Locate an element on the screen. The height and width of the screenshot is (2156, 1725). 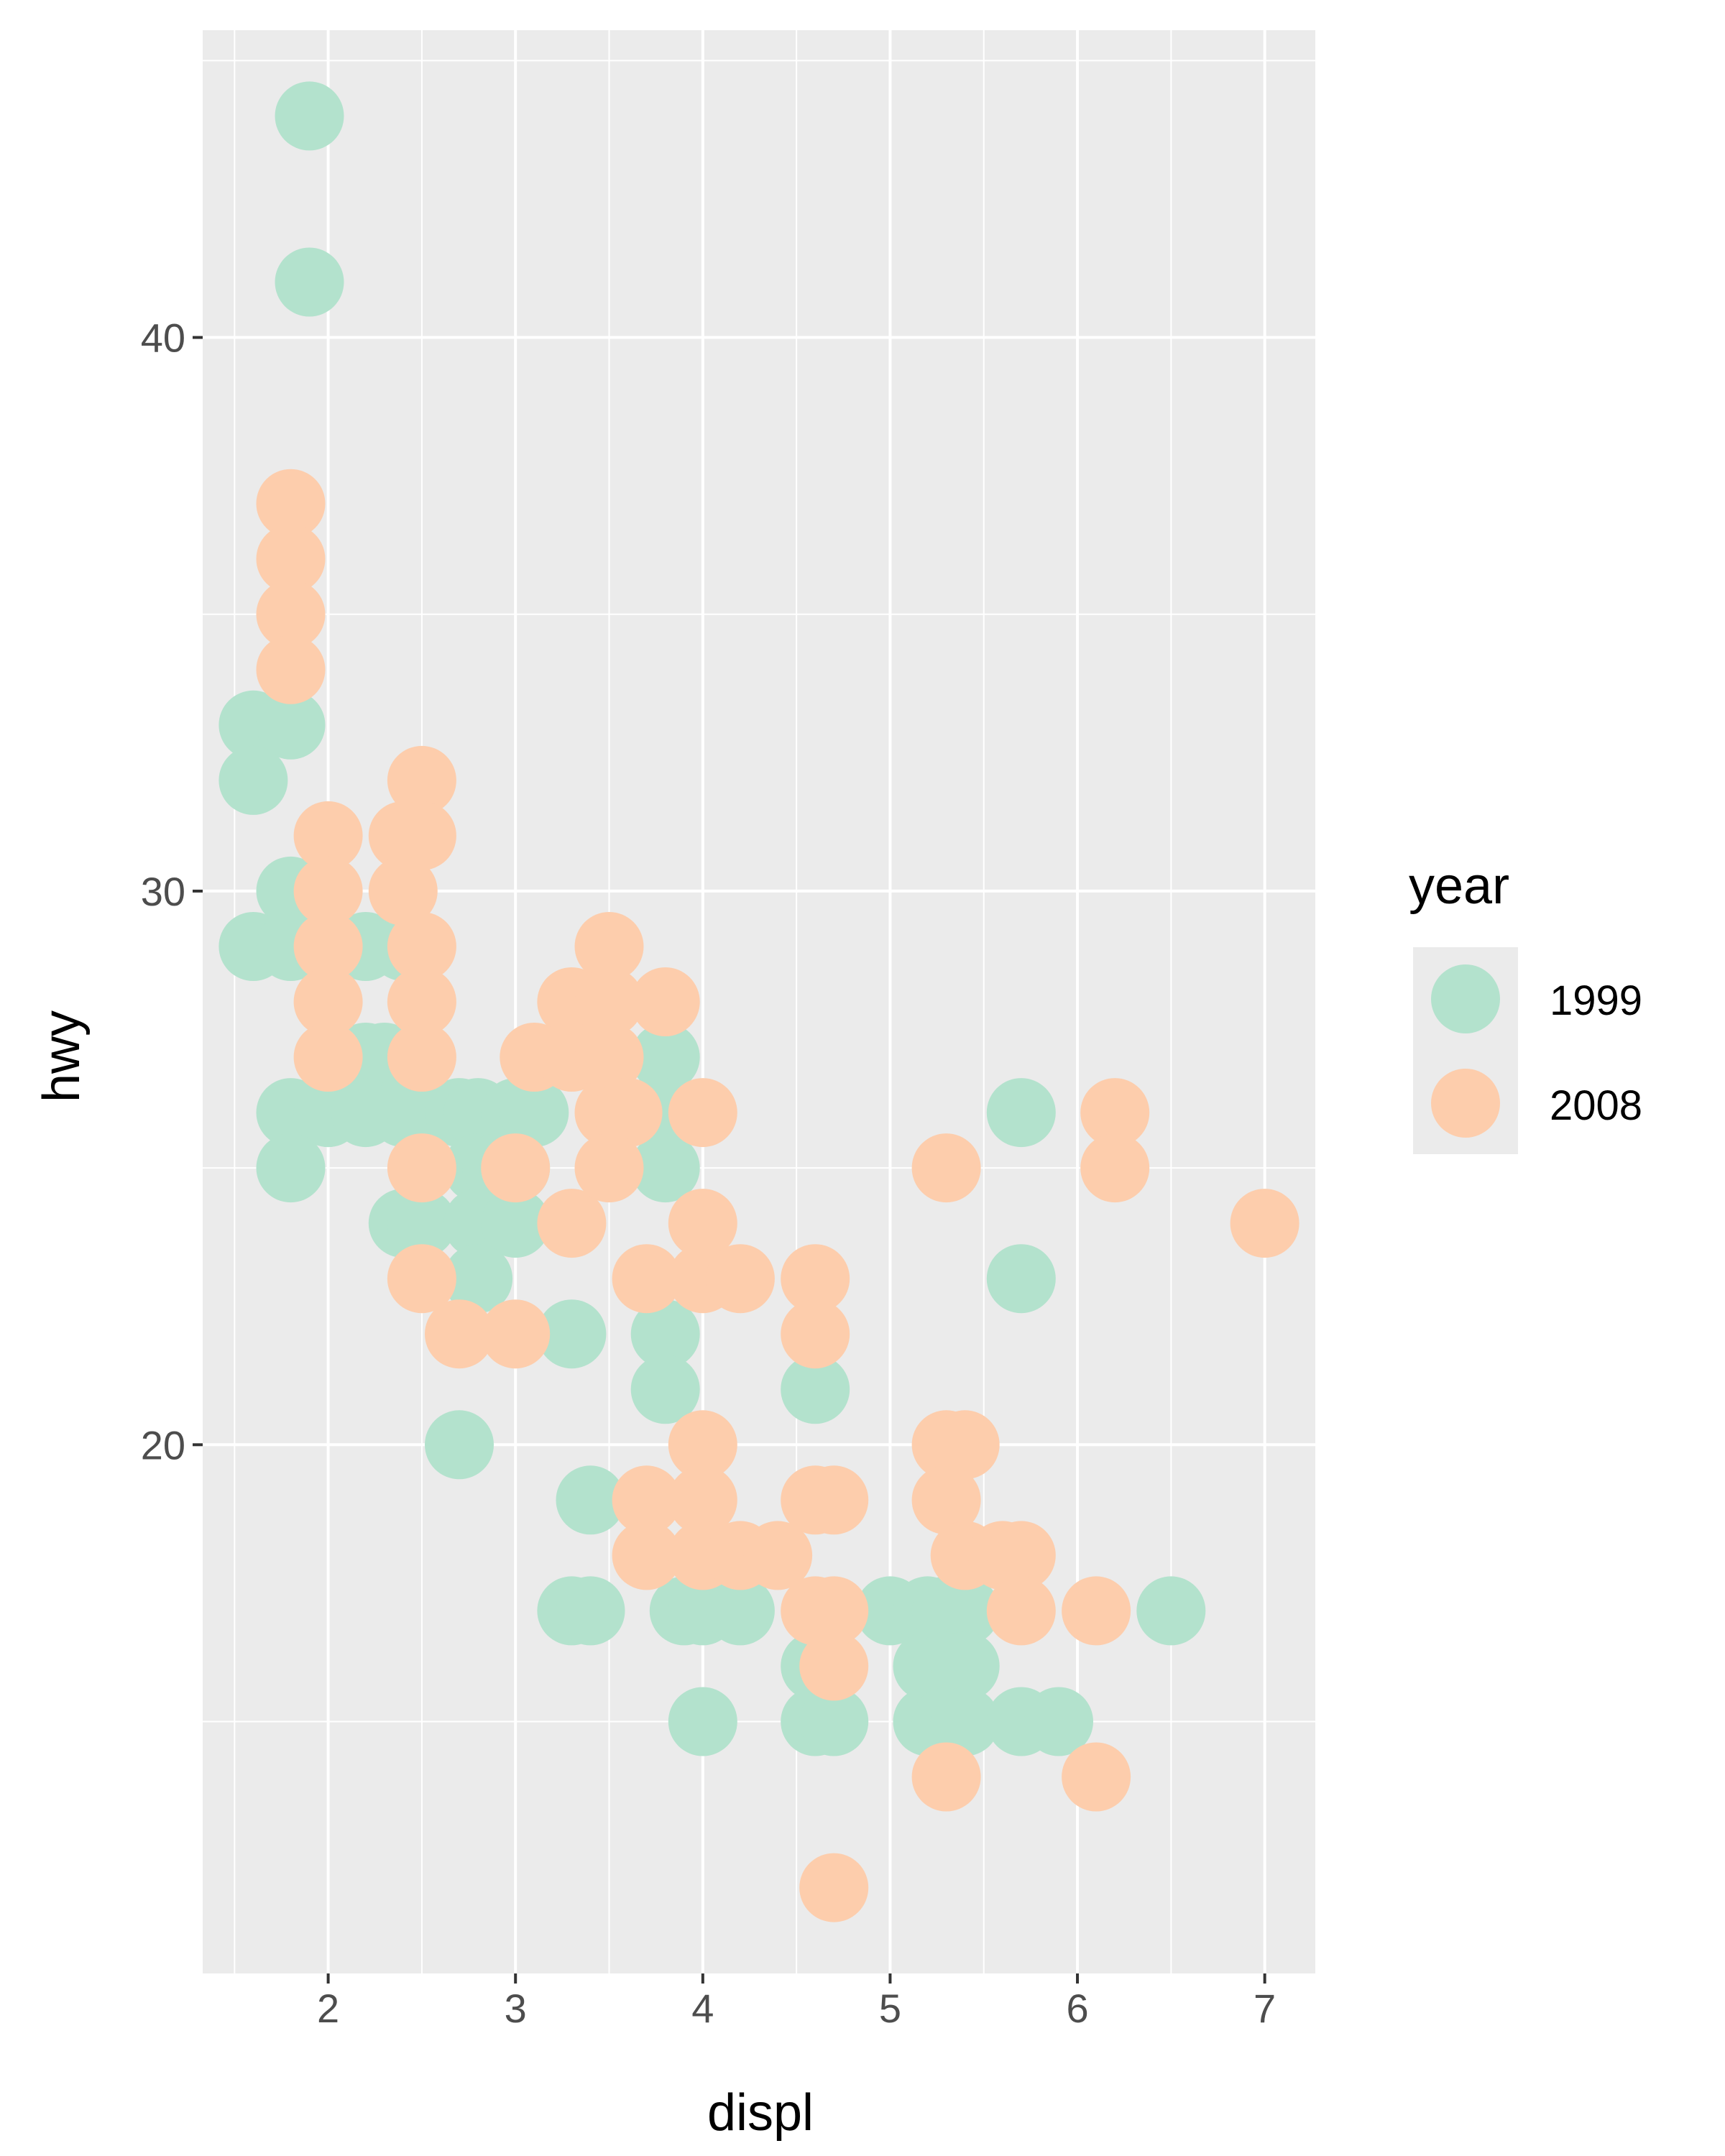
x-tick-label: 7 is located at coordinates (1265, 2009).